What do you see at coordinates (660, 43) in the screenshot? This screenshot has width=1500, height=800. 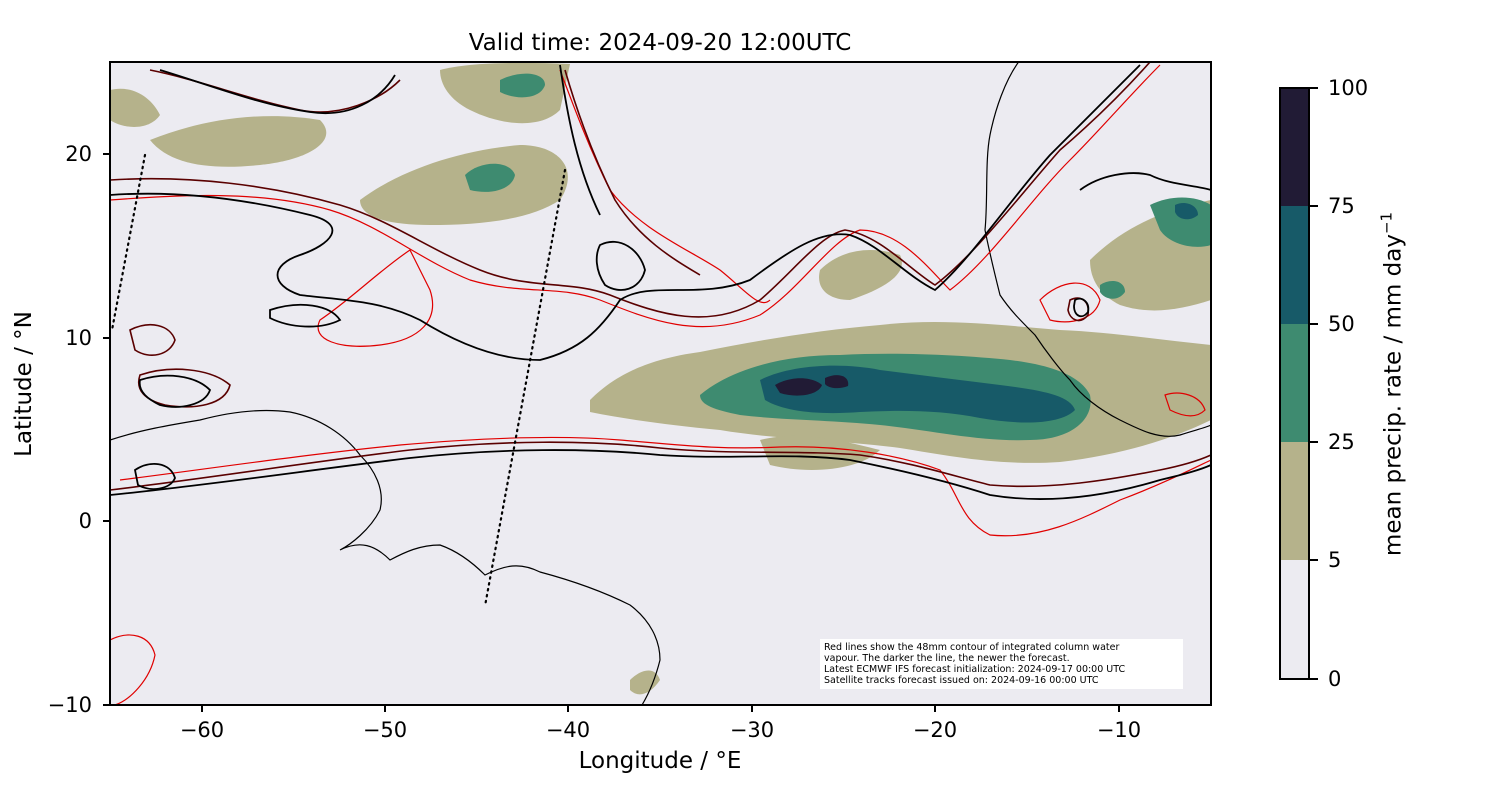 I see `plot-title: Valid time: 2024-09-20 12:00UTC` at bounding box center [660, 43].